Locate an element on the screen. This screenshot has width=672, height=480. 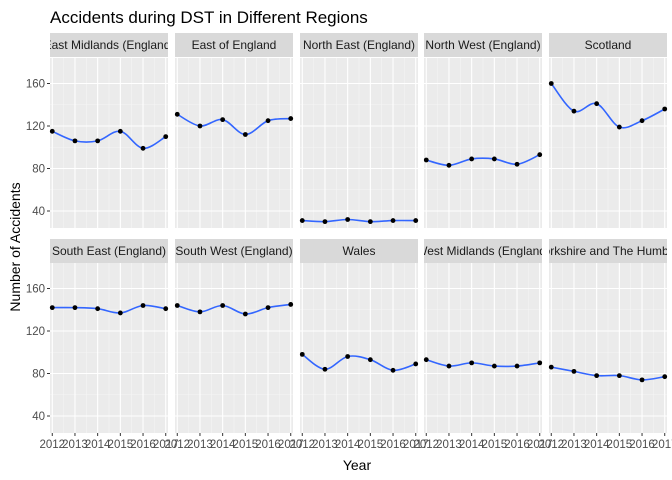
y-tick-label: 120 is located at coordinates (35, 127).